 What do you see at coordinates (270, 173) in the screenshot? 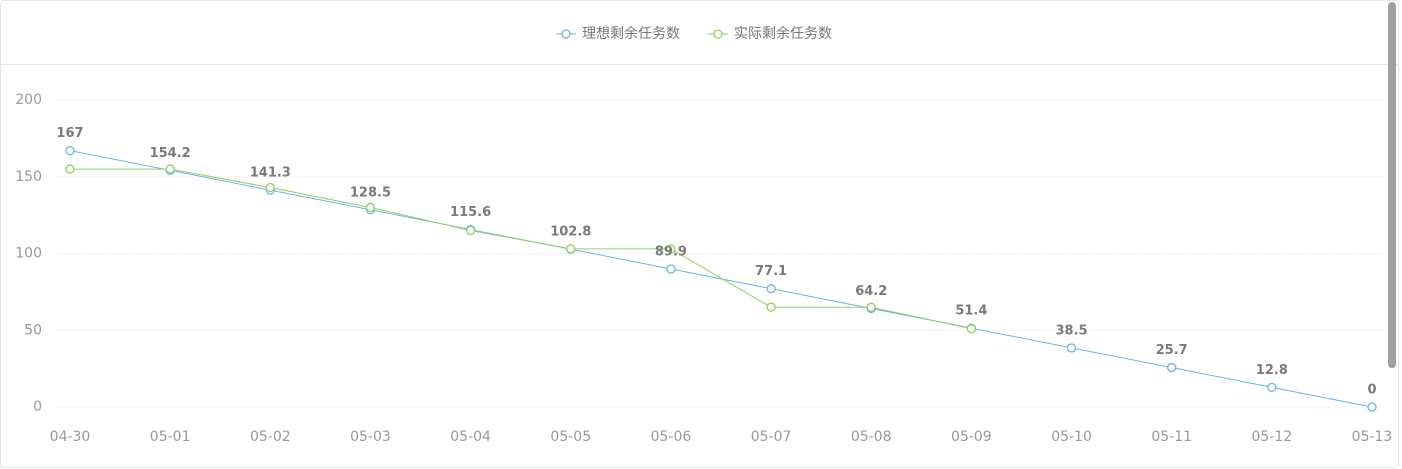
I see `data-label: 141.3` at bounding box center [270, 173].